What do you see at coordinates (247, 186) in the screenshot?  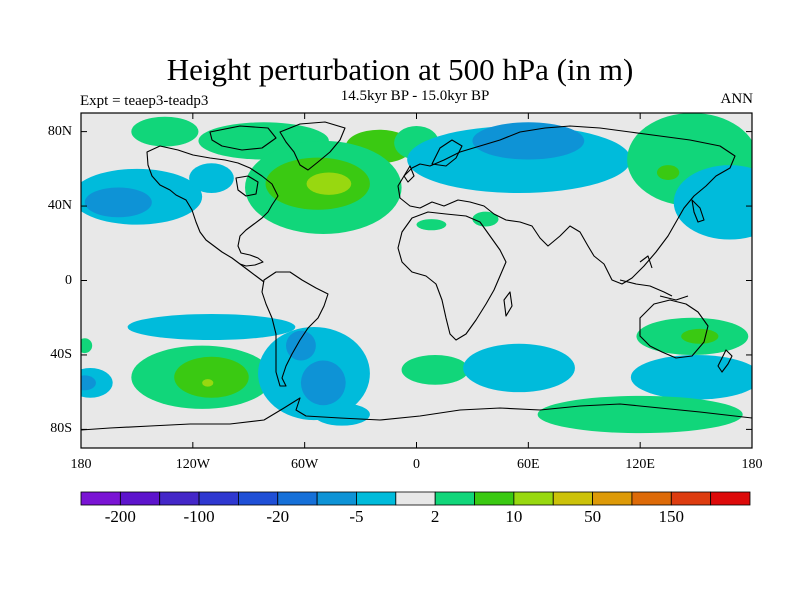 I see `coastline-hudson-bay` at bounding box center [247, 186].